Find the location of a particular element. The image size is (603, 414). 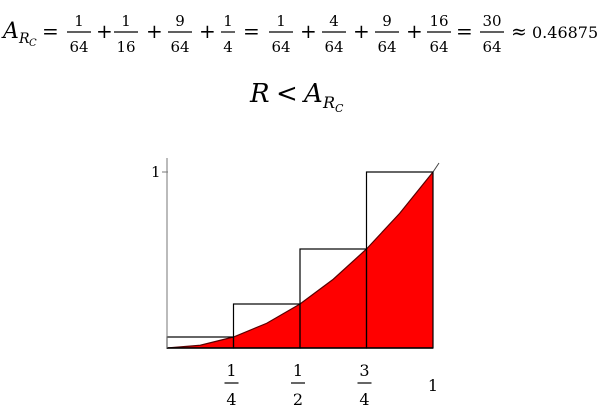

term2-denominator: 16 is located at coordinates (125, 47).